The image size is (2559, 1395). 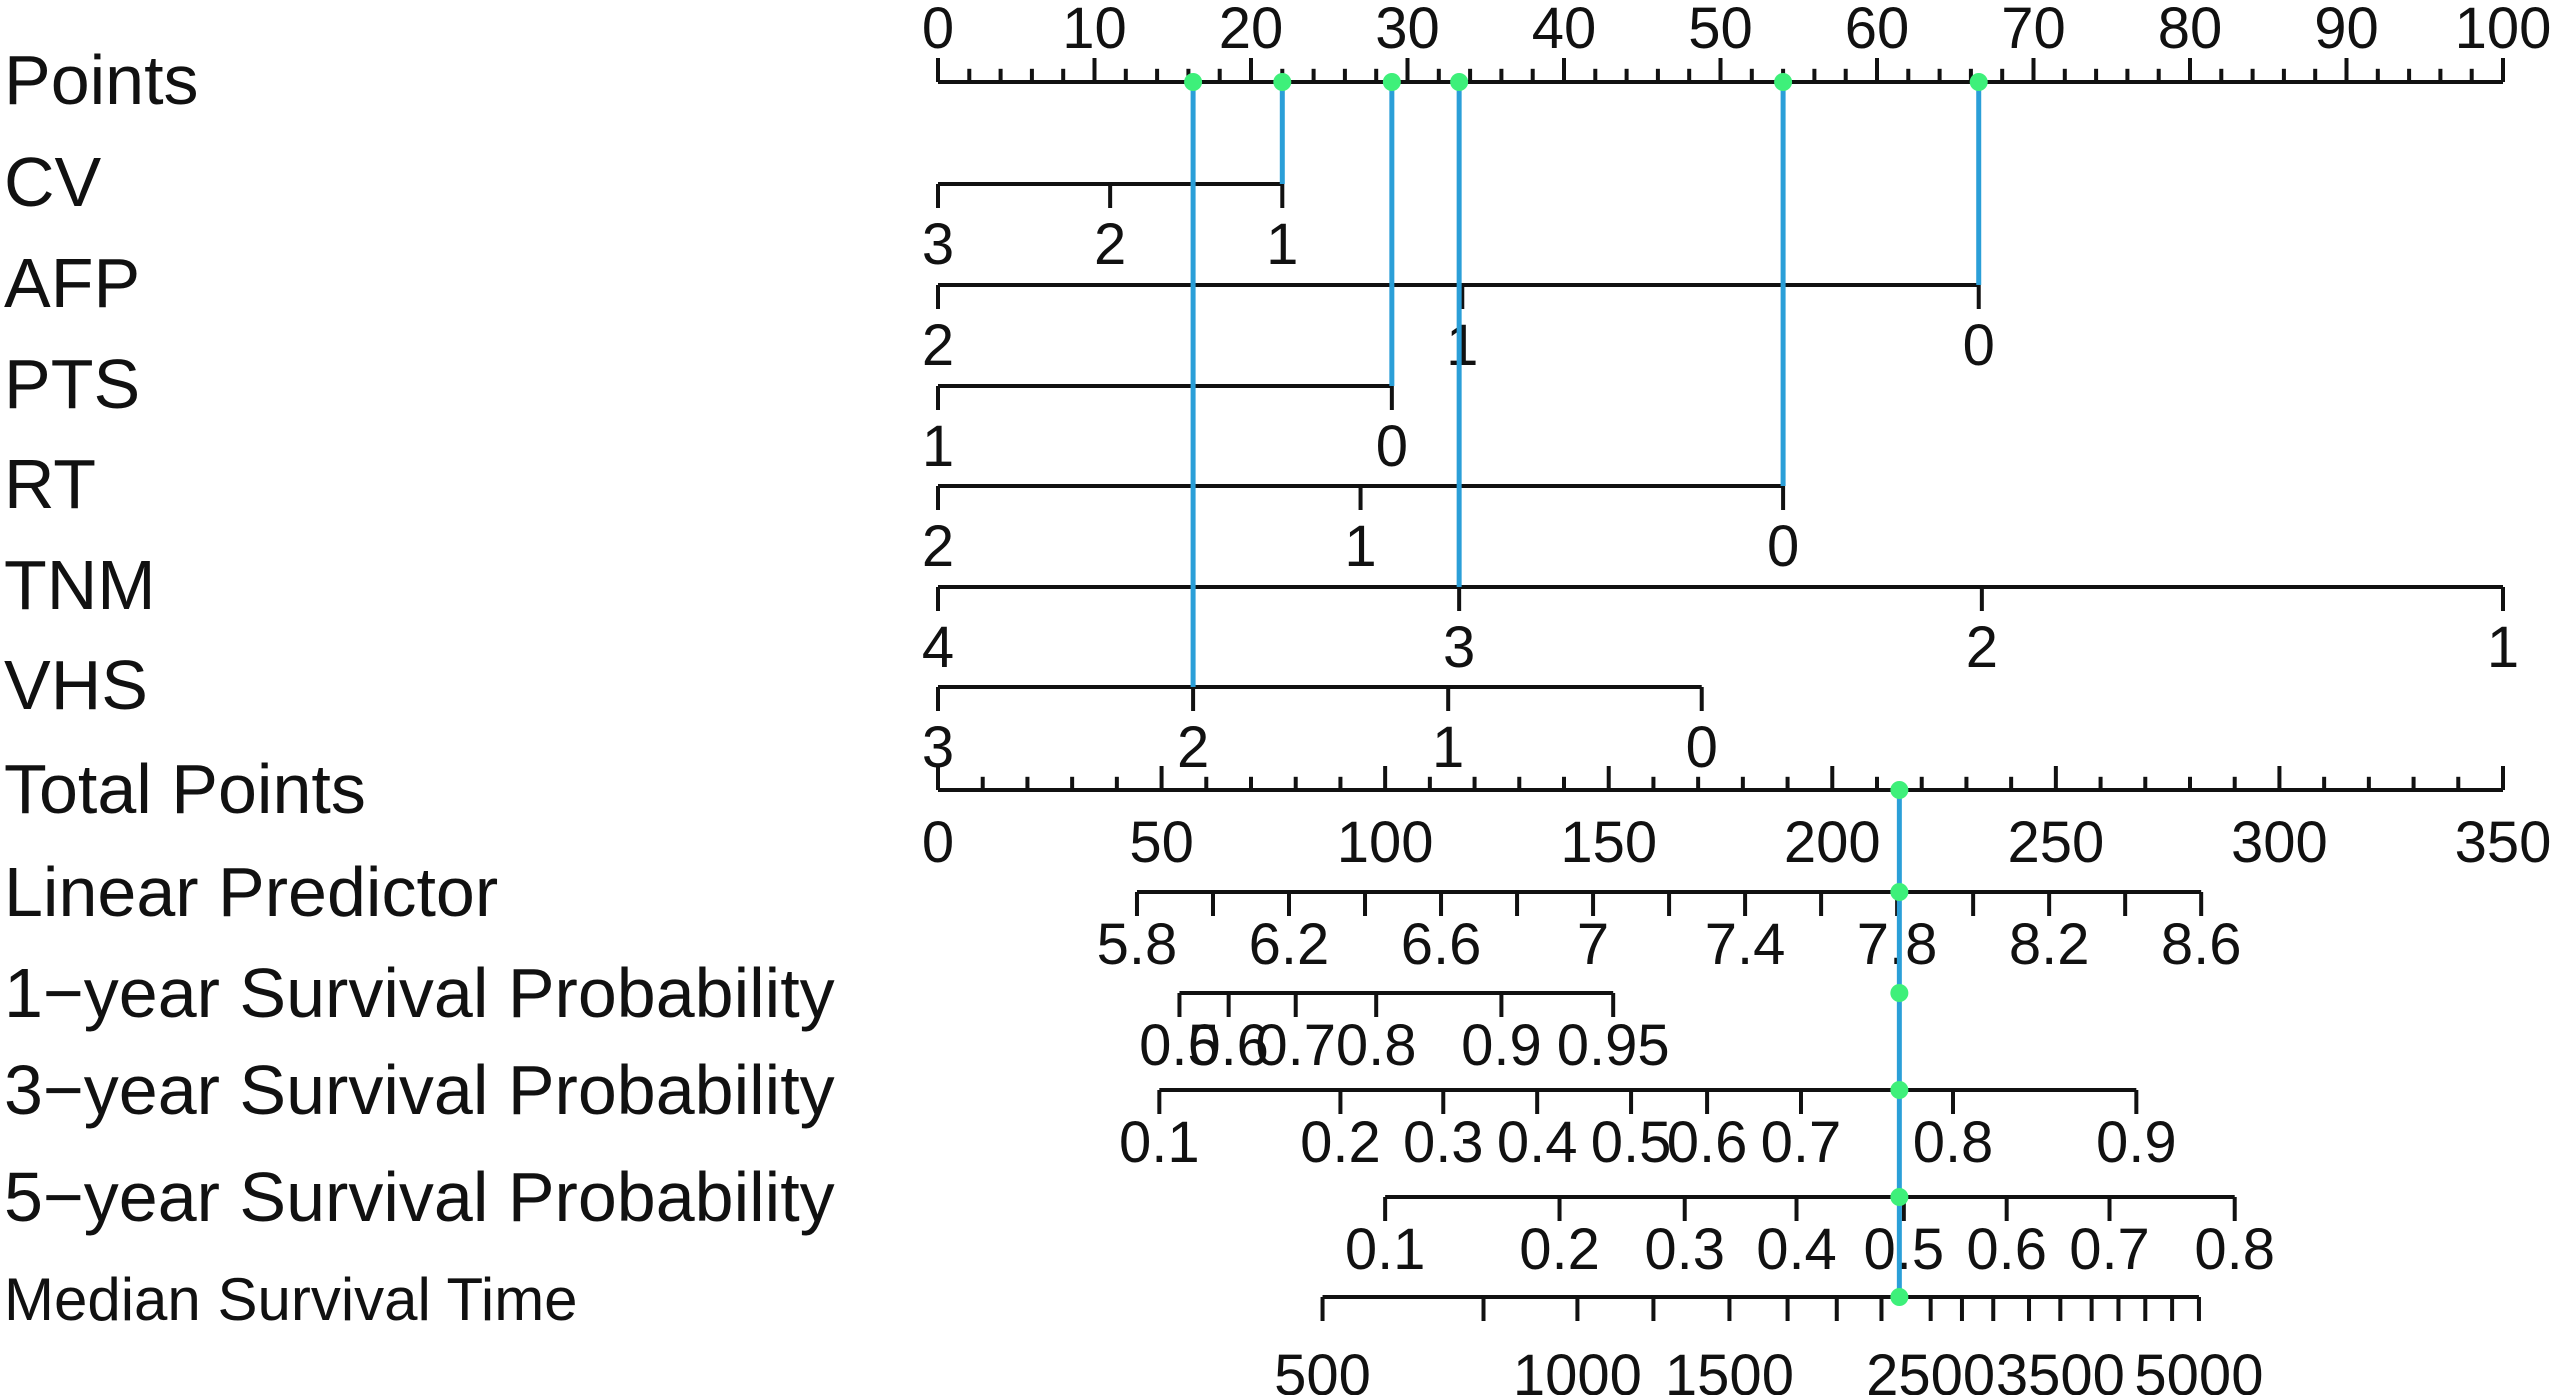 What do you see at coordinates (101, 80) in the screenshot?
I see `row-label: Points` at bounding box center [101, 80].